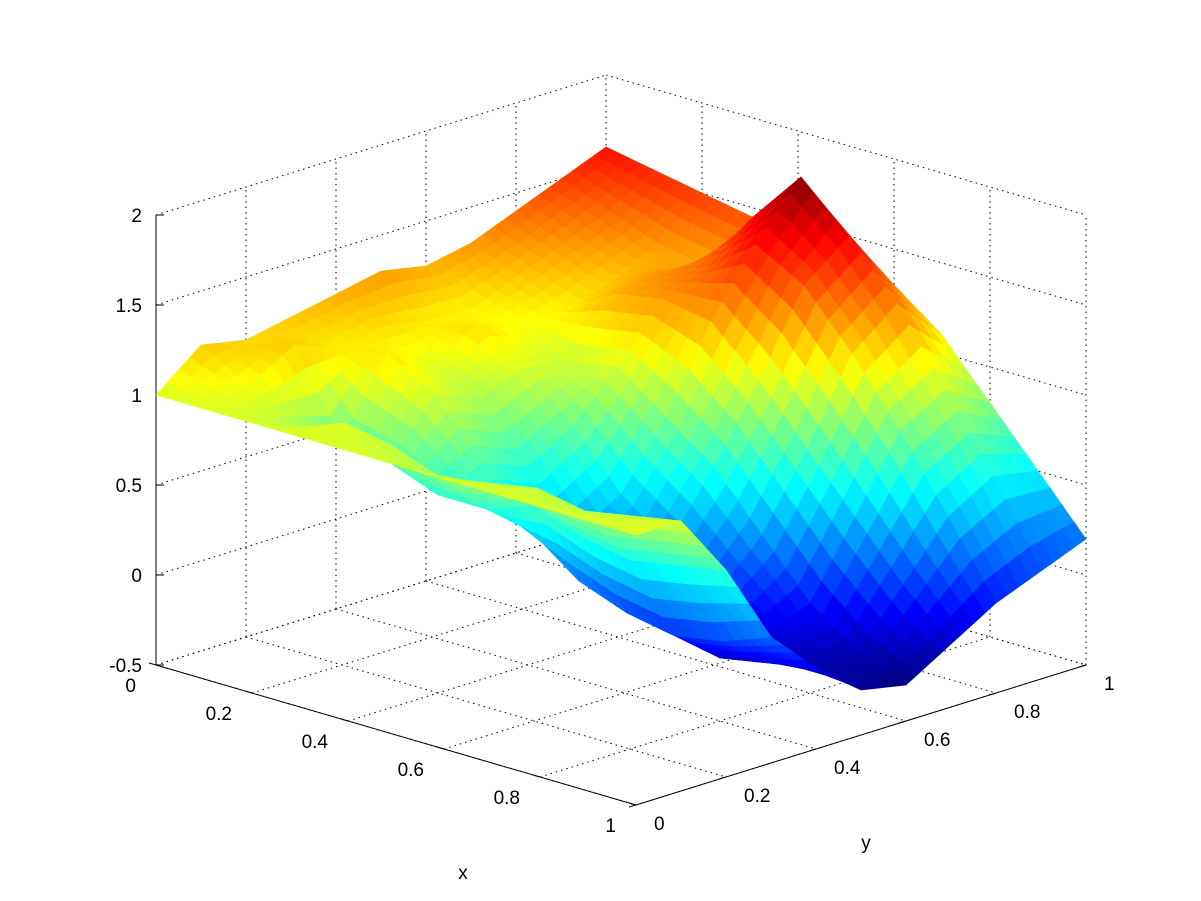 This screenshot has height=901, width=1201. What do you see at coordinates (463, 873) in the screenshot?
I see `x-axis-label: x` at bounding box center [463, 873].